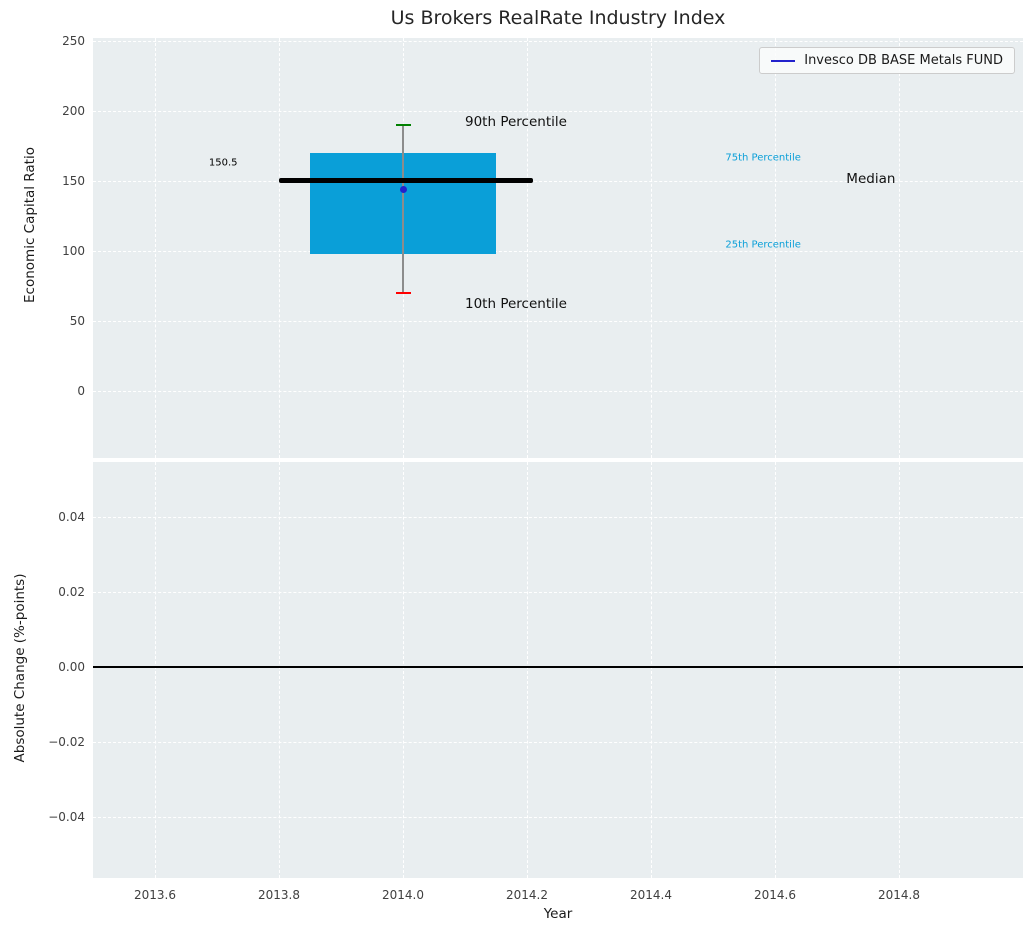 The image size is (1034, 942). What do you see at coordinates (279, 895) in the screenshot?
I see `x-tick-label: 2013.8` at bounding box center [279, 895].